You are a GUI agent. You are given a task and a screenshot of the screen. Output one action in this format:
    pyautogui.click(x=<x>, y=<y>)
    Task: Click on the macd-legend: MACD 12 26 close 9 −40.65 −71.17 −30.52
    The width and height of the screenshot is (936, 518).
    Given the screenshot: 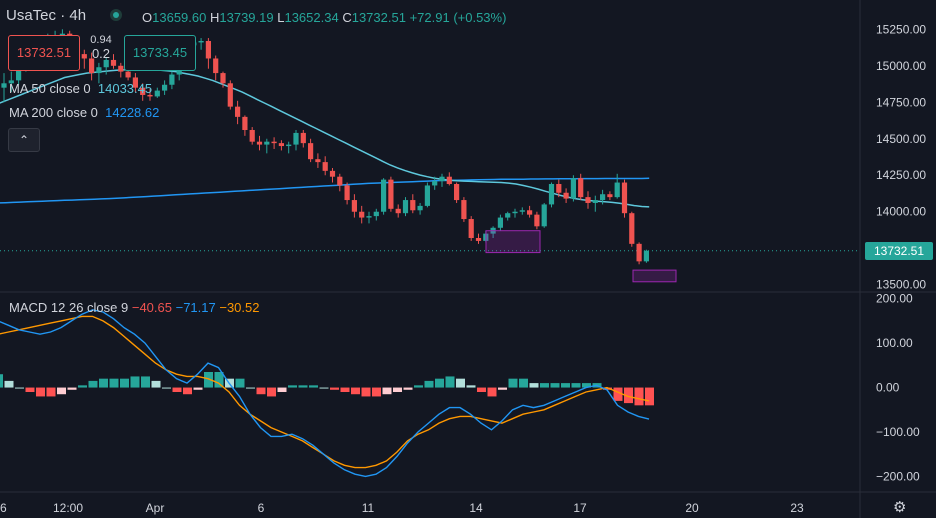 What is the action you would take?
    pyautogui.click(x=134, y=307)
    